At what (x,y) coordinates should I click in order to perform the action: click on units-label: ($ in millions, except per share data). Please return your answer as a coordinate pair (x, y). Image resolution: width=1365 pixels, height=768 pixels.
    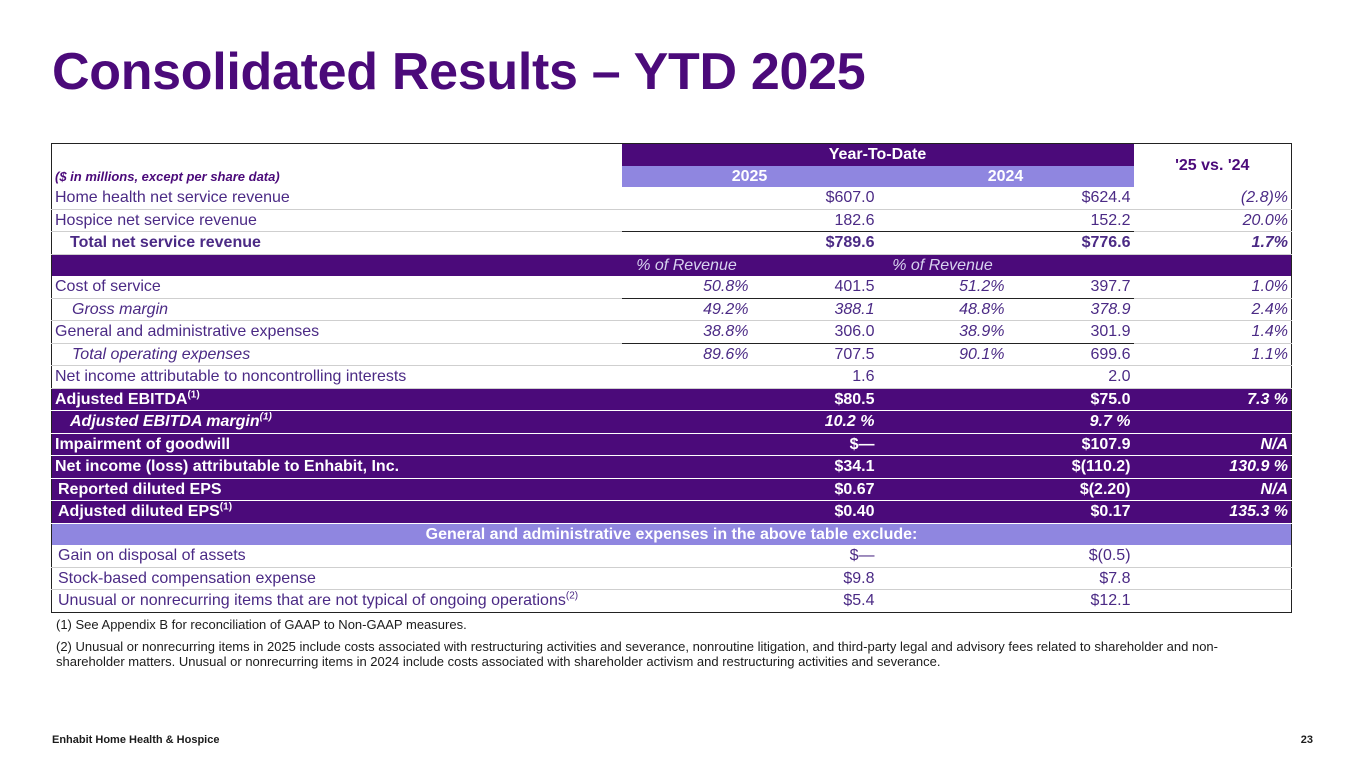
    Looking at the image, I should click on (167, 176).